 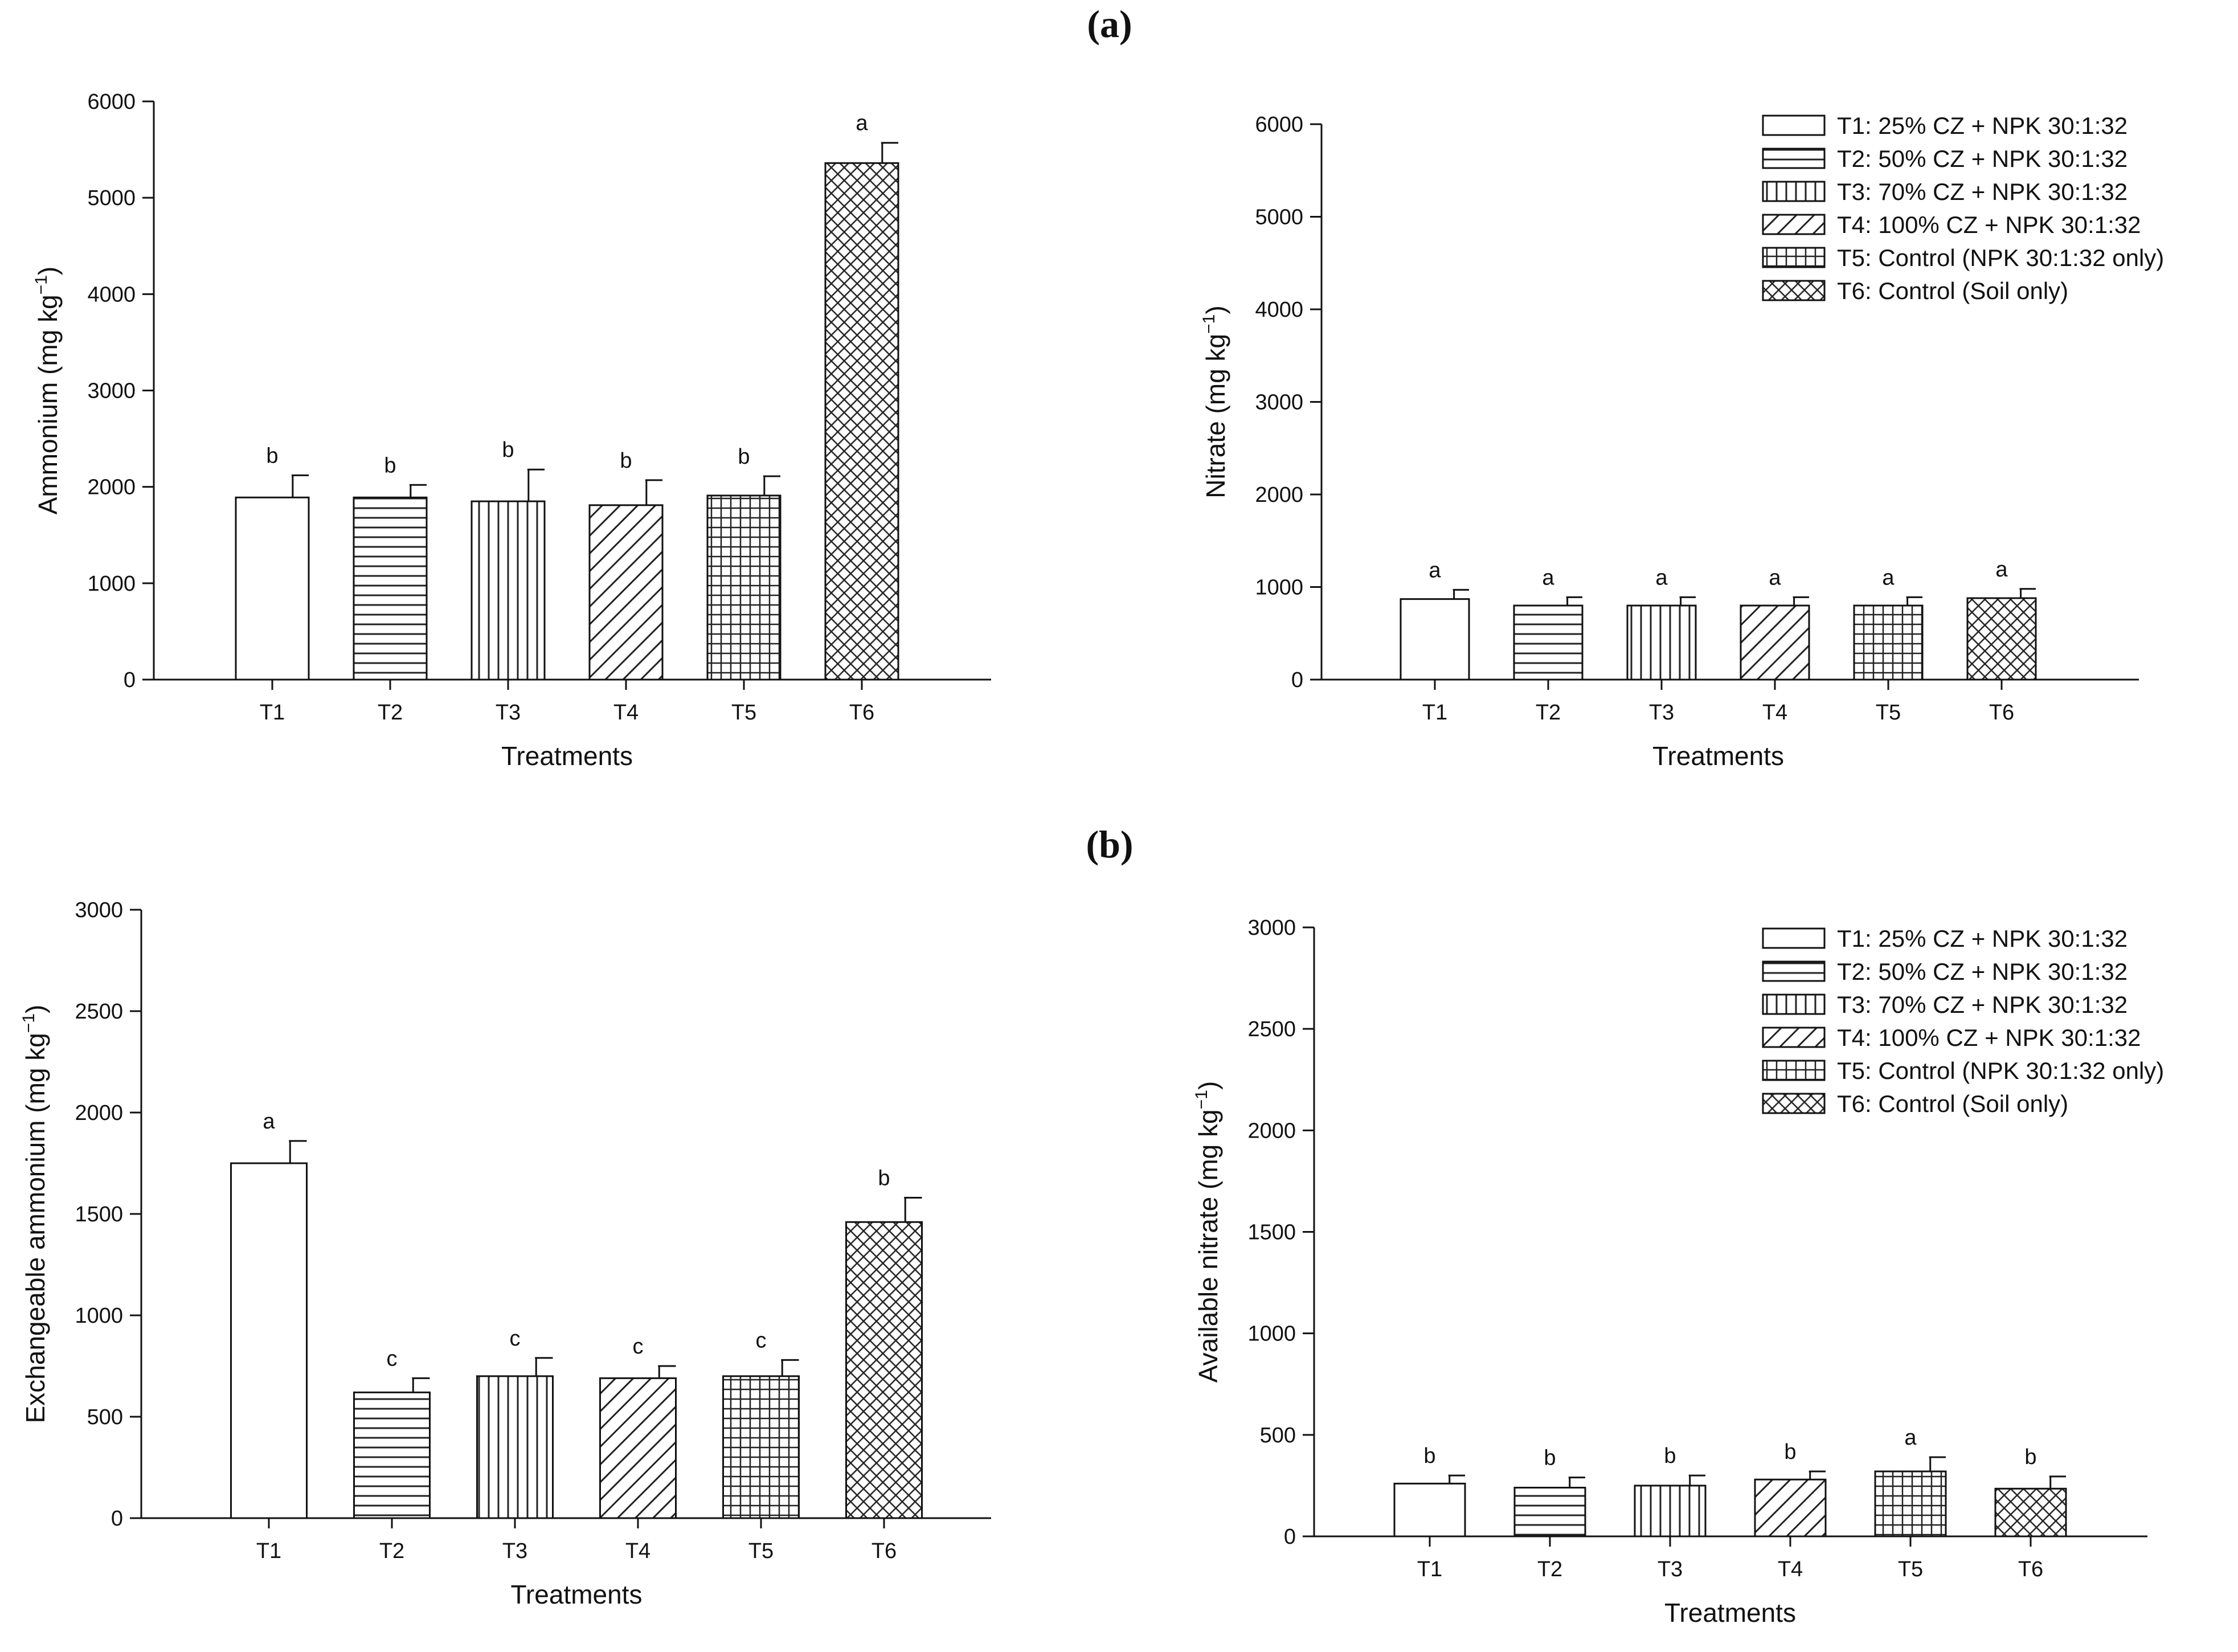 What do you see at coordinates (1279, 310) in the screenshot?
I see `y-tick-label: 4000` at bounding box center [1279, 310].